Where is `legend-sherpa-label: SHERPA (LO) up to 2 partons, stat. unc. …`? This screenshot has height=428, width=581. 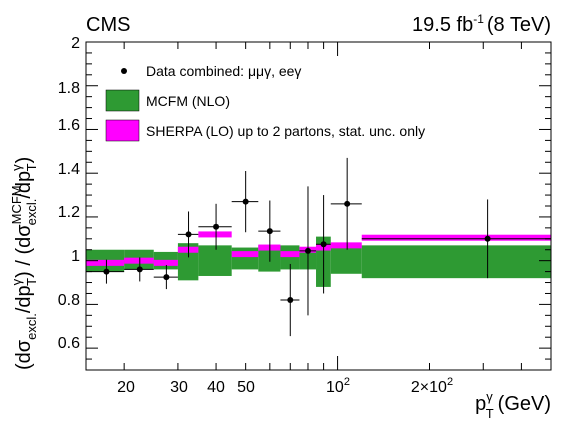
legend-sherpa-label: SHERPA (LO) up to 2 partons, stat. unc. … is located at coordinates (285, 131).